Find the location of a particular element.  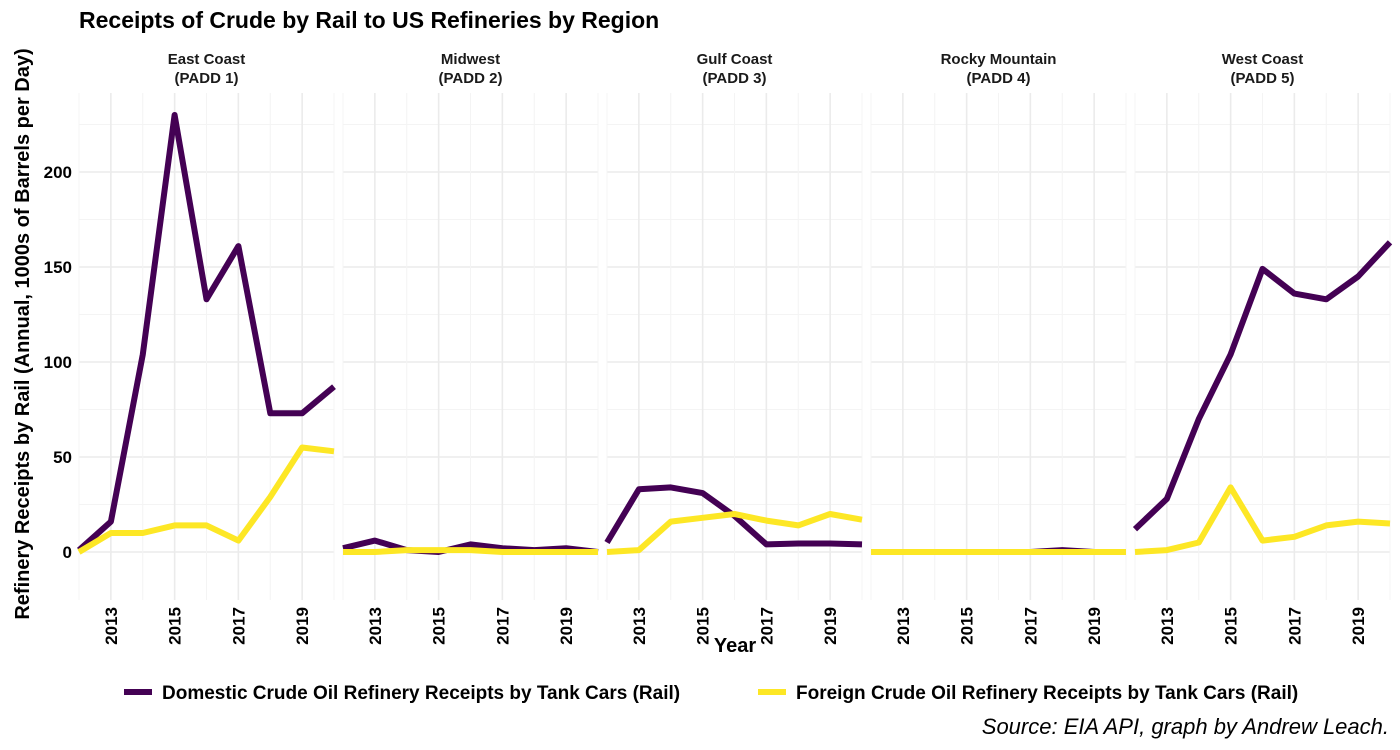

y-axis-ticks: 0 50 100 150 200 is located at coordinates (58, 362).